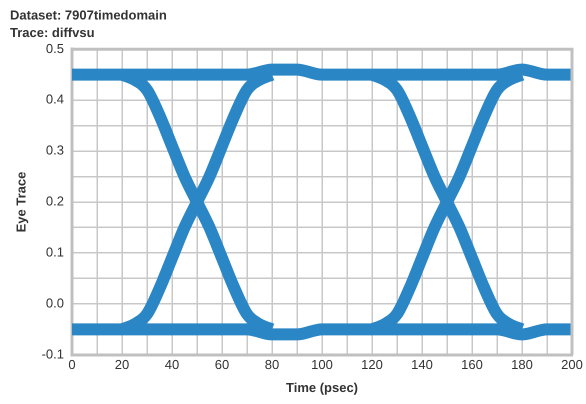  I want to click on y-tick-label: 0.2, so click(55, 201).